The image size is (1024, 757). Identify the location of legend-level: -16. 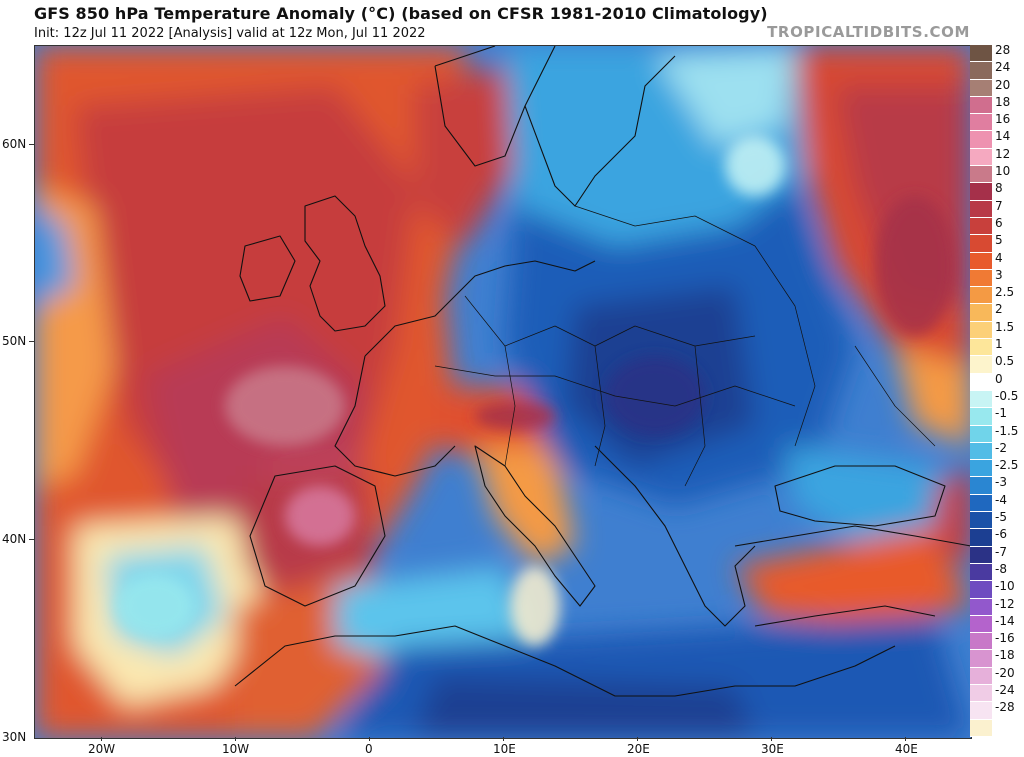
(997, 641).